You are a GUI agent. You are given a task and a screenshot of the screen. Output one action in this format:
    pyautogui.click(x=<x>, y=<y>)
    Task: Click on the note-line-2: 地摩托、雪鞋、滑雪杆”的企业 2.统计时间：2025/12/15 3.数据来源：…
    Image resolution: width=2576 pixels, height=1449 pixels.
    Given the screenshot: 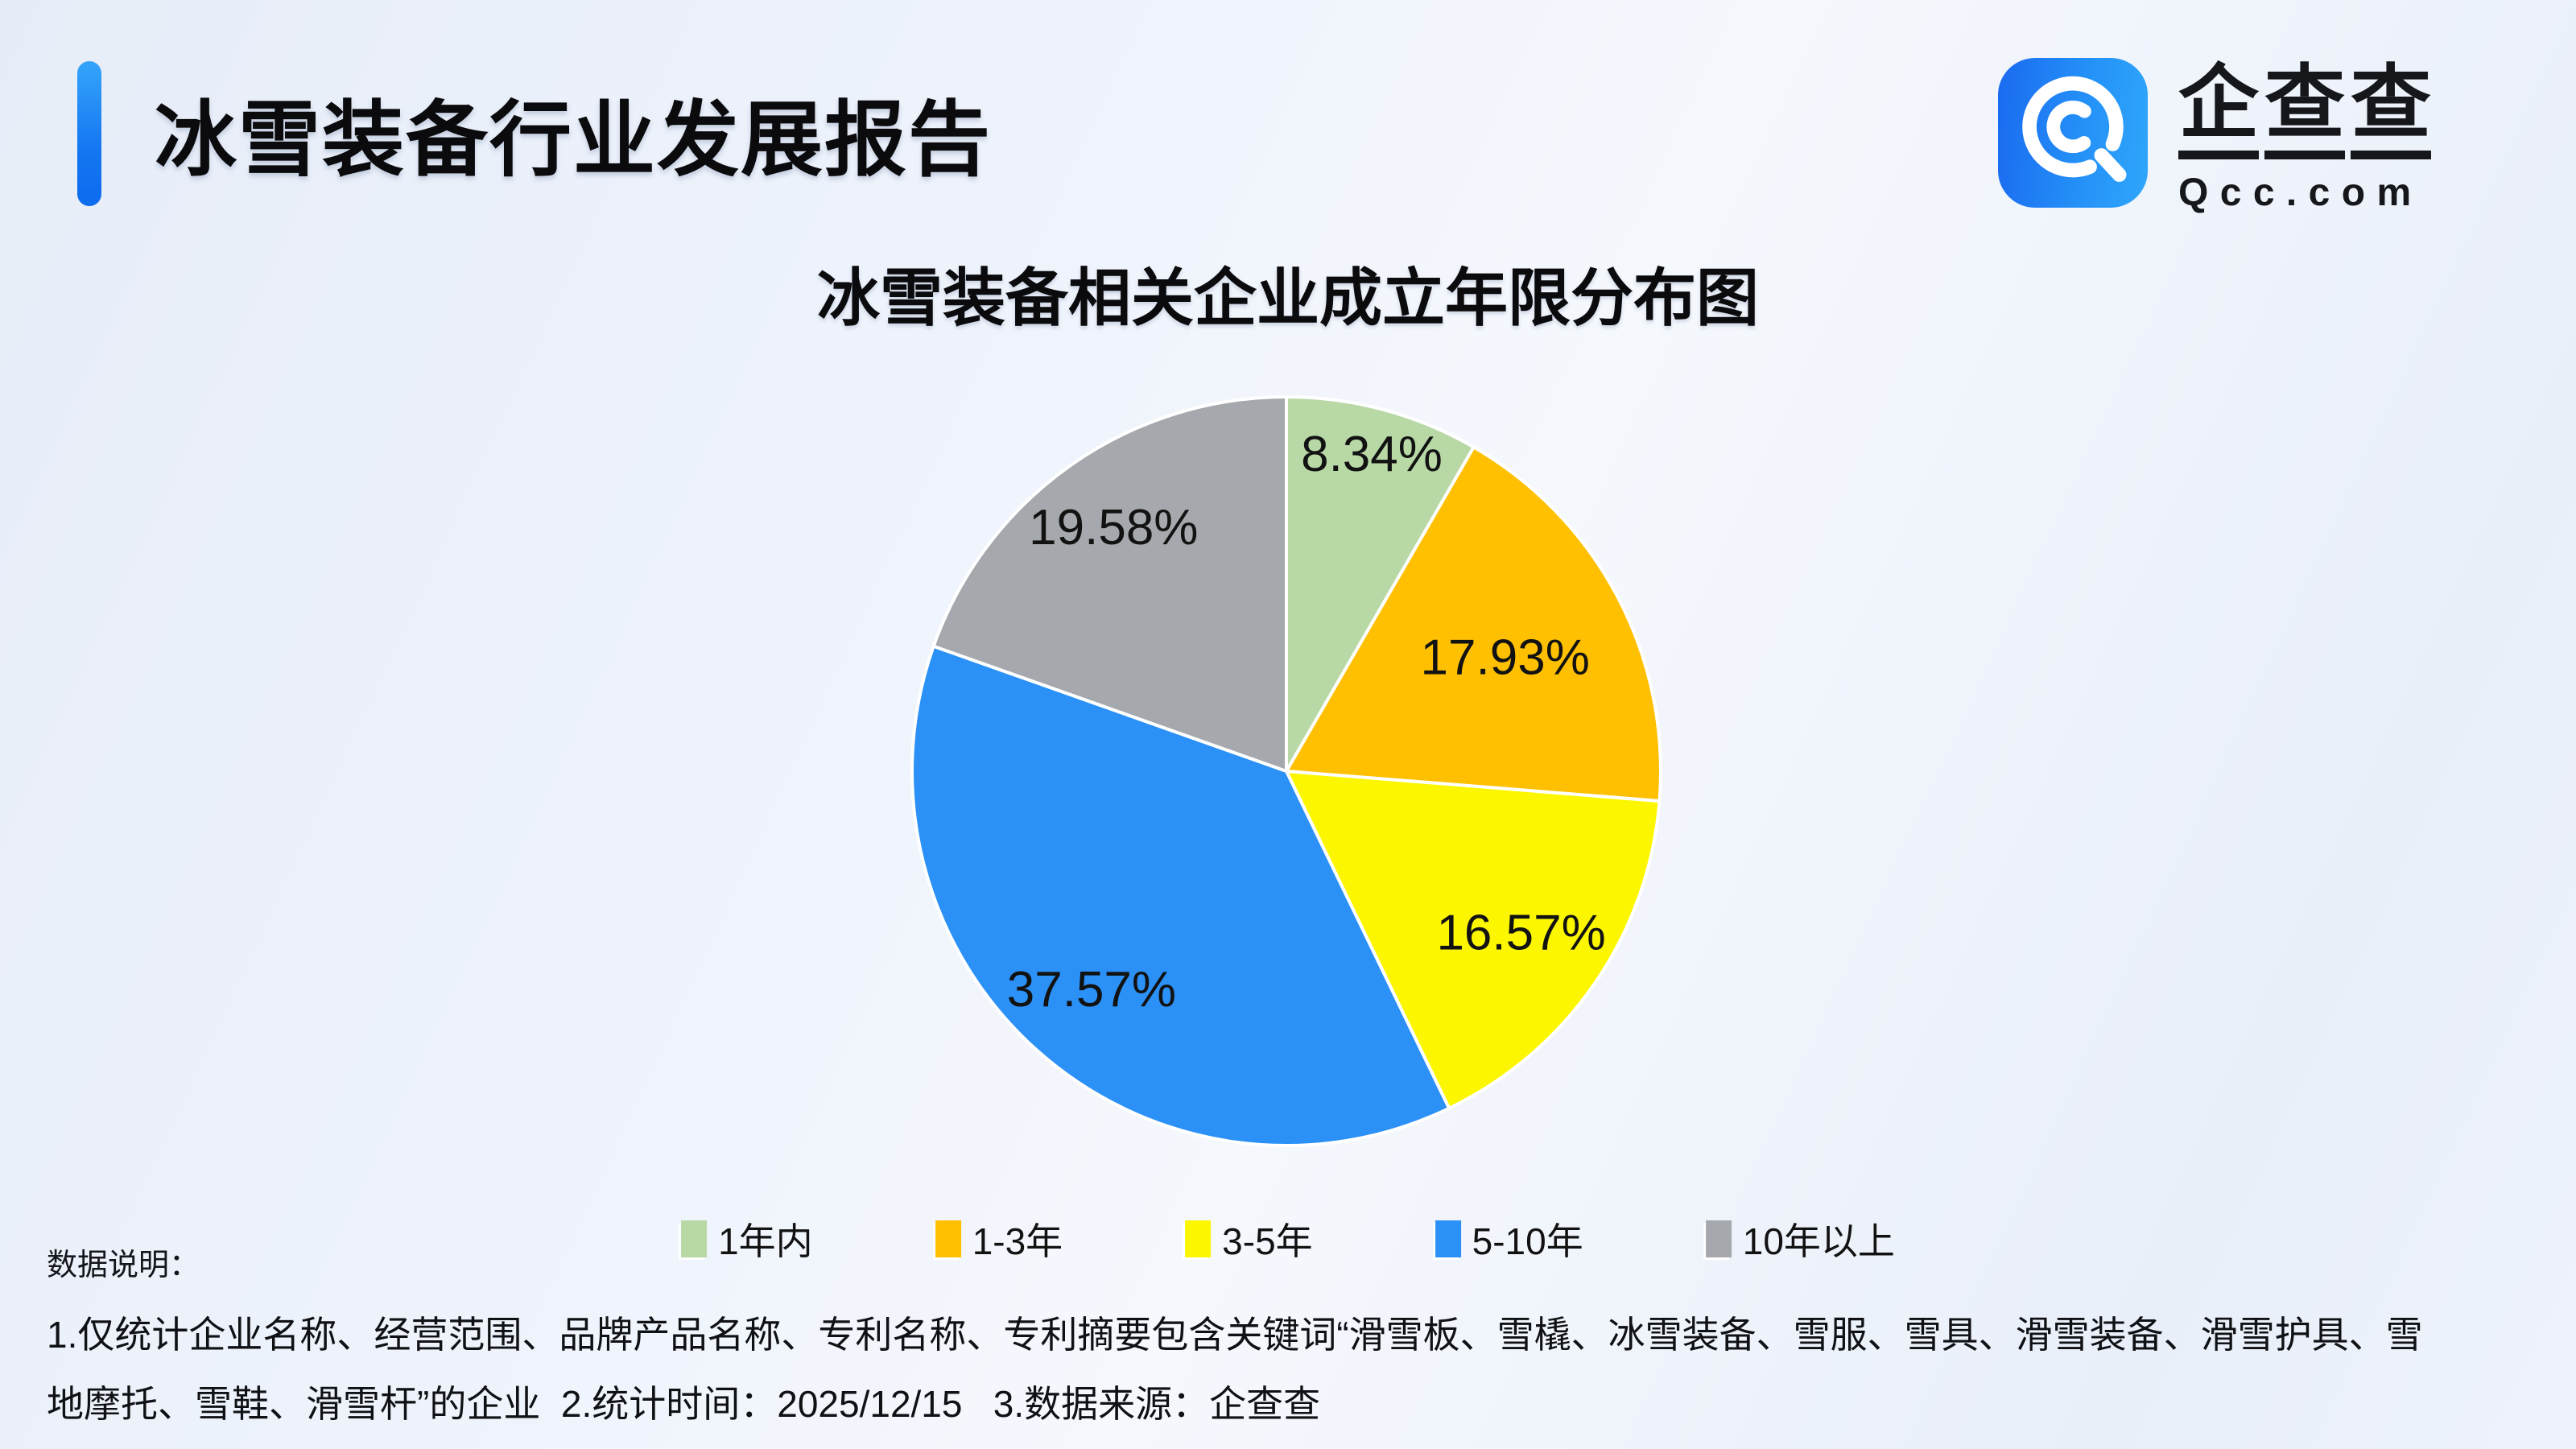 What is the action you would take?
    pyautogui.click(x=684, y=1404)
    